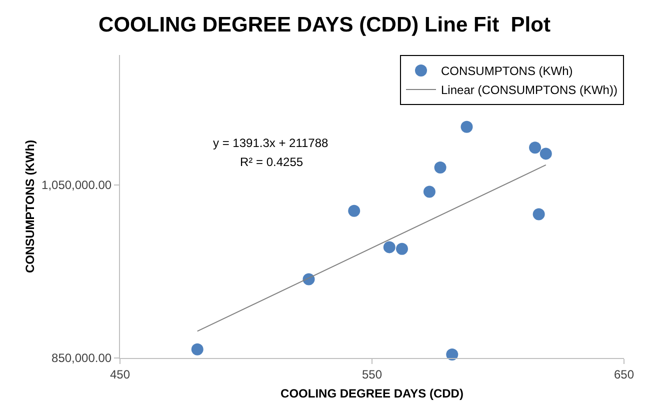  Describe the element at coordinates (372, 374) in the screenshot. I see `x-tick-label: 550` at that location.